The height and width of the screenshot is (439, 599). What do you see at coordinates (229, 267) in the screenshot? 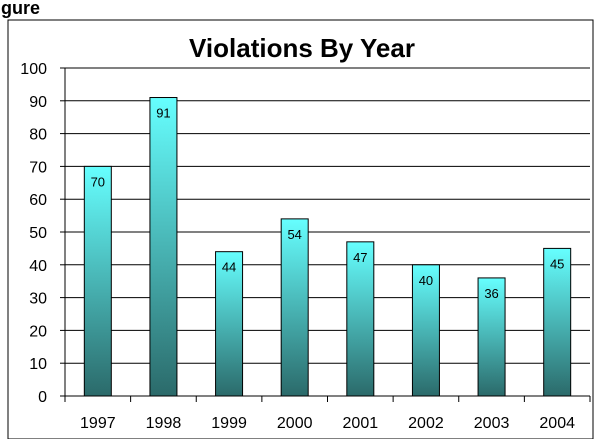
I see `data-label-1999: 44` at bounding box center [229, 267].